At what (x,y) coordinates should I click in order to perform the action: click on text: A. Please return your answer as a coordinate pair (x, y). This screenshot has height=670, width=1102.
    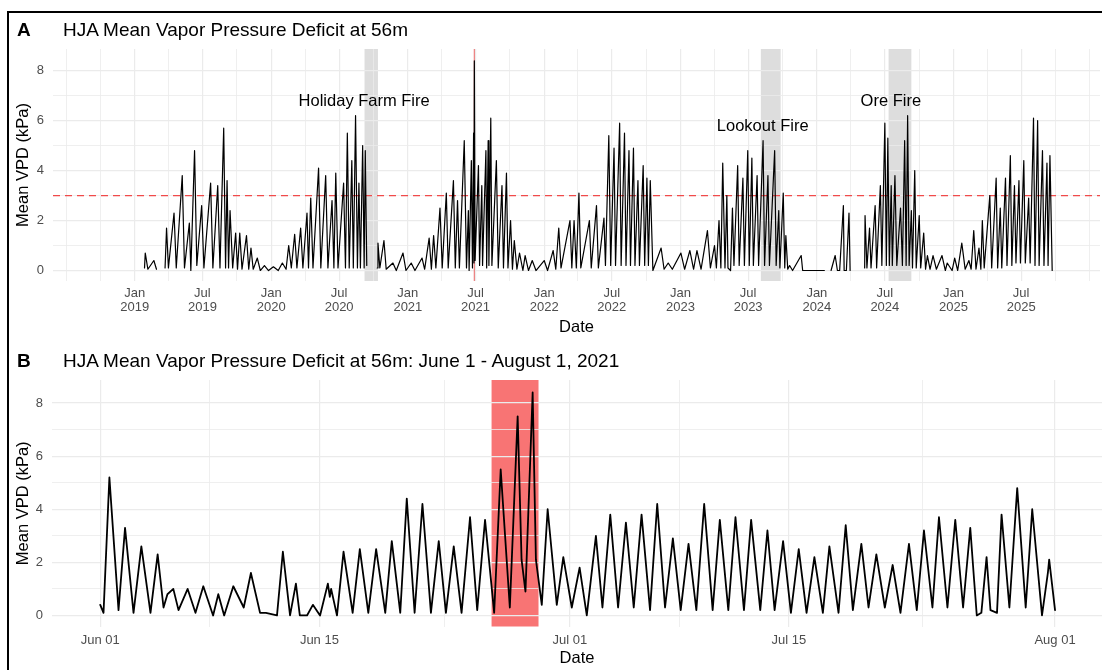
    Looking at the image, I should click on (24, 29).